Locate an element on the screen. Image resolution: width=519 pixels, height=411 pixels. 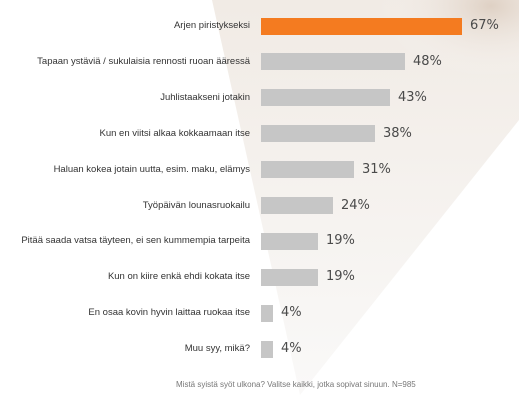
value-label: 24% is located at coordinates (355, 205).